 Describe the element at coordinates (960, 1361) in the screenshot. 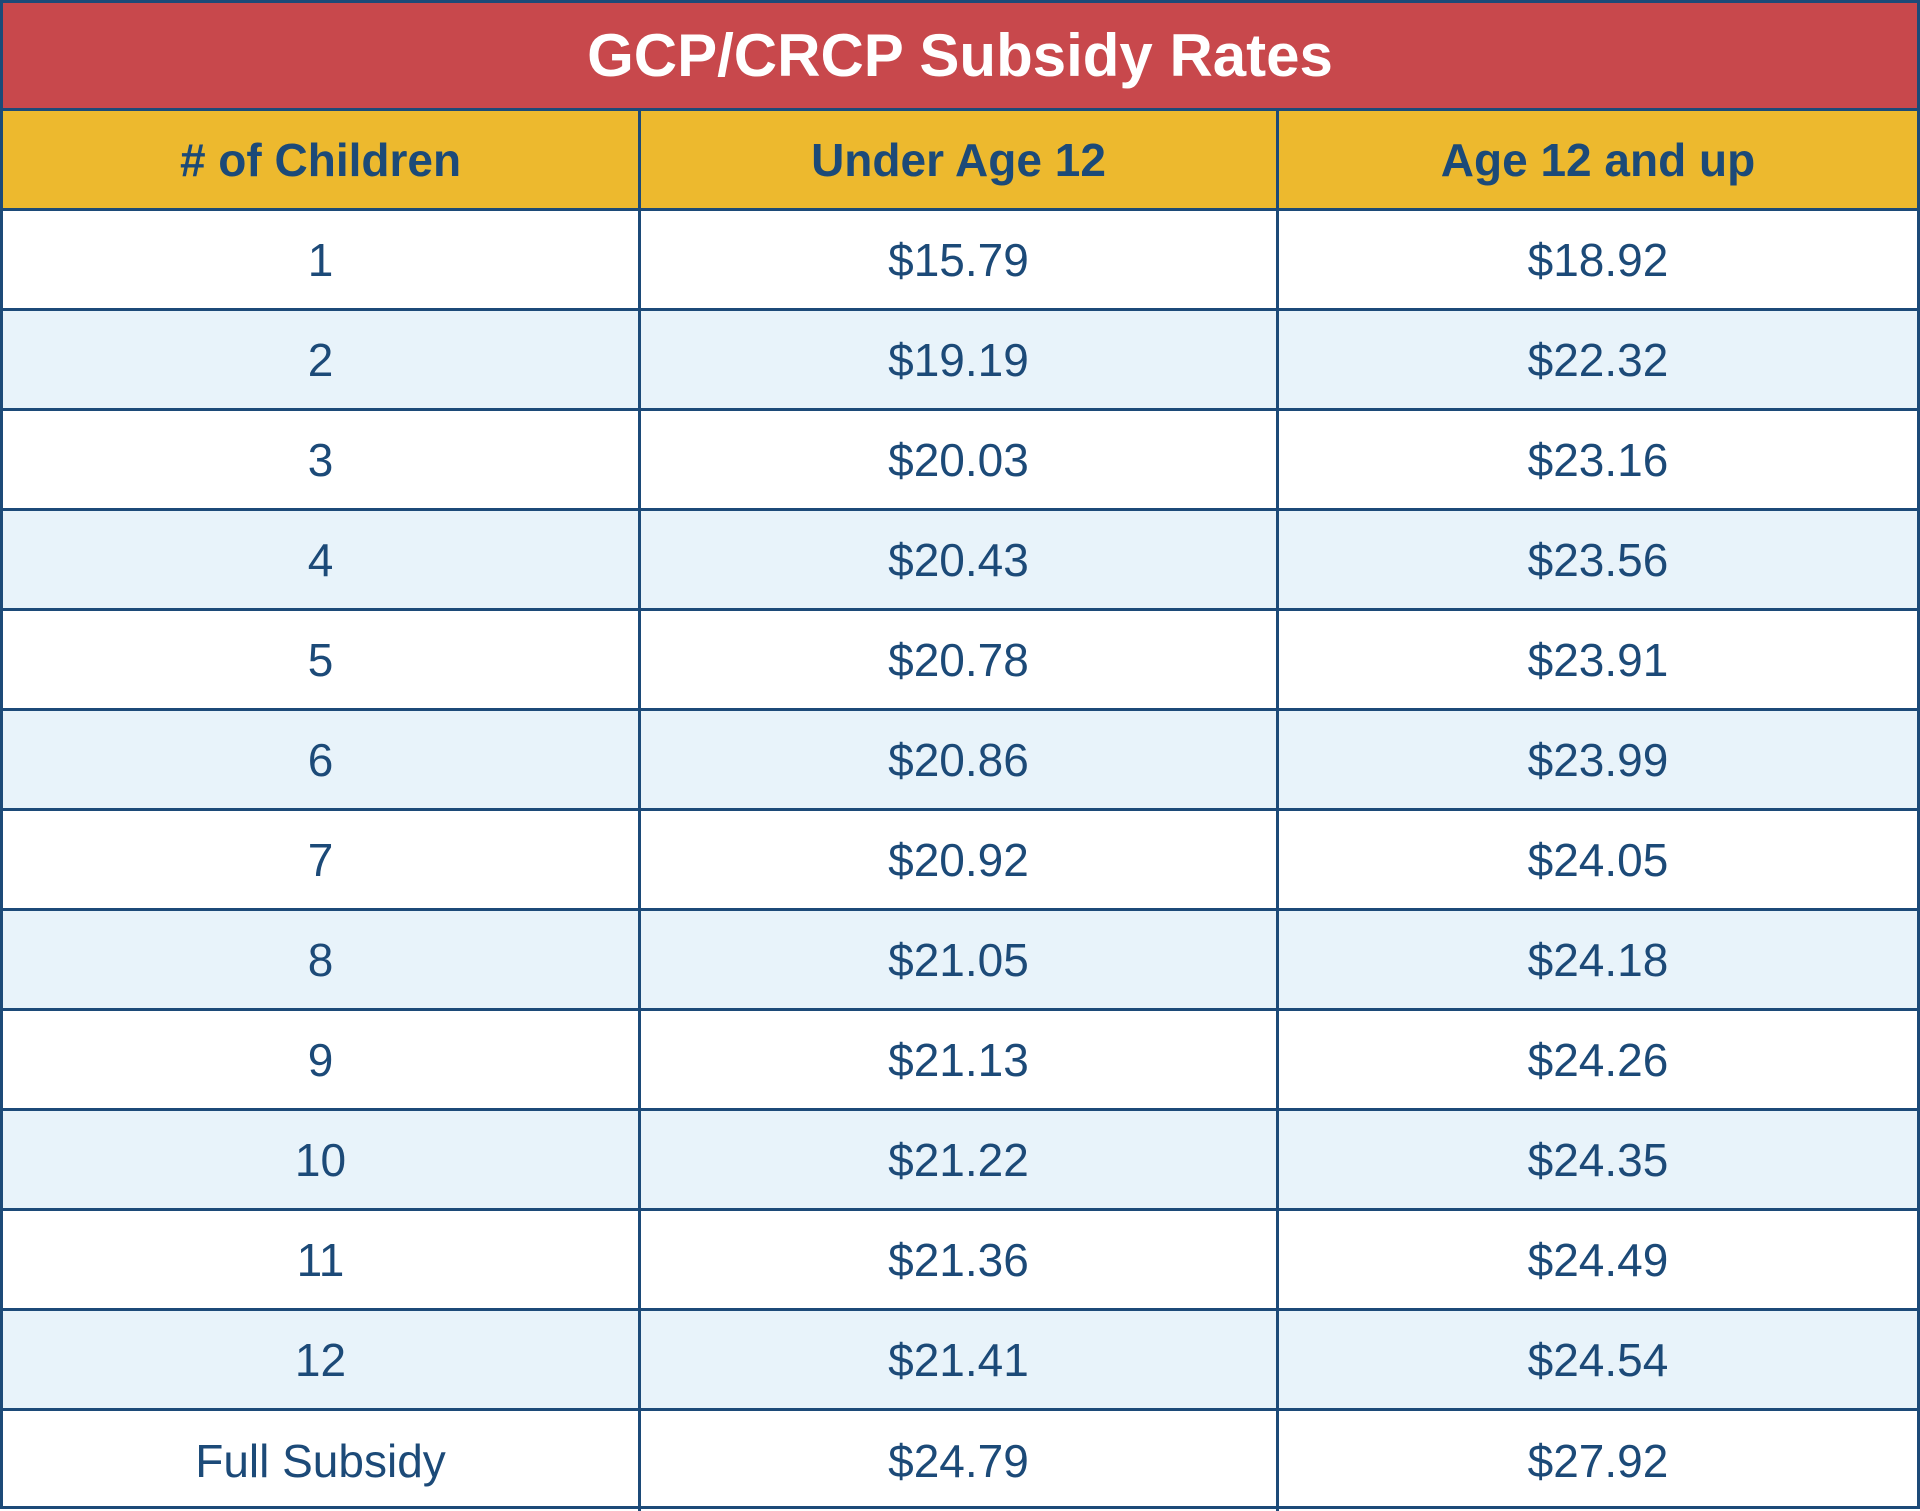

I see `table-cell-under-12: $21.41` at that location.